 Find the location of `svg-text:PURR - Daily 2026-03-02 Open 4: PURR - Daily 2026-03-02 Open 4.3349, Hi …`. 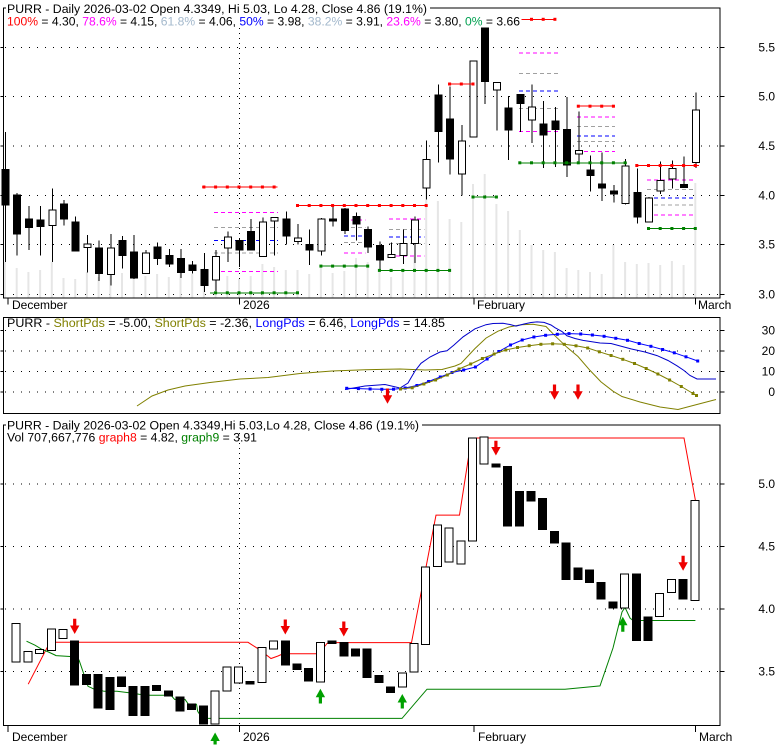

svg-text:PURR - Daily 2026-03-02 Open 4: PURR - Daily 2026-03-02 Open 4.3349, Hi … is located at coordinates (217, 9).